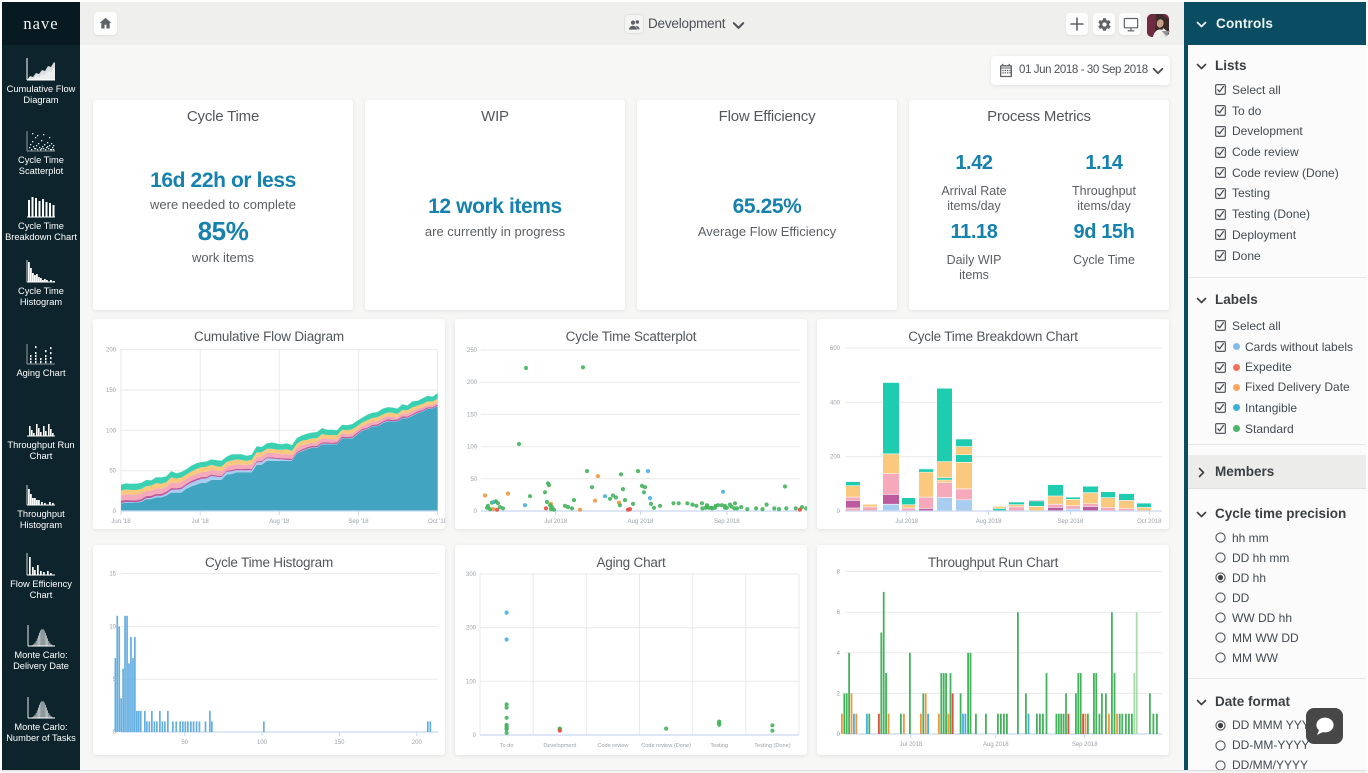 This screenshot has height=773, width=1368. Describe the element at coordinates (358, 522) in the screenshot. I see `svg-text: Sep '18` at that location.